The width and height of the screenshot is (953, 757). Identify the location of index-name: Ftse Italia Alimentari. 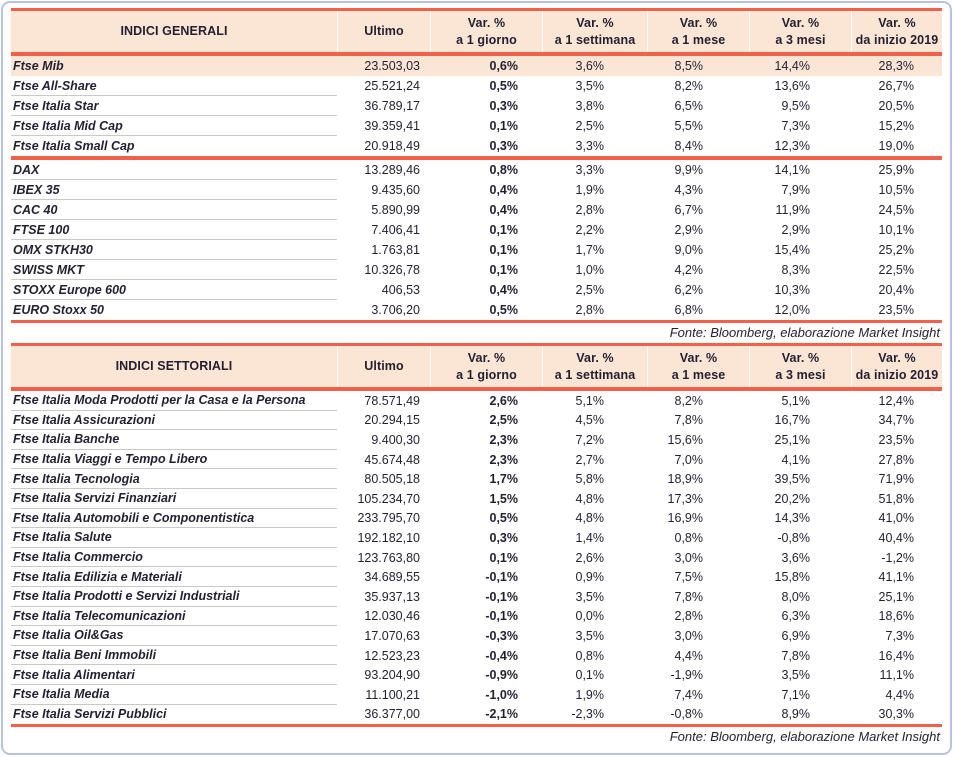
(174, 675).